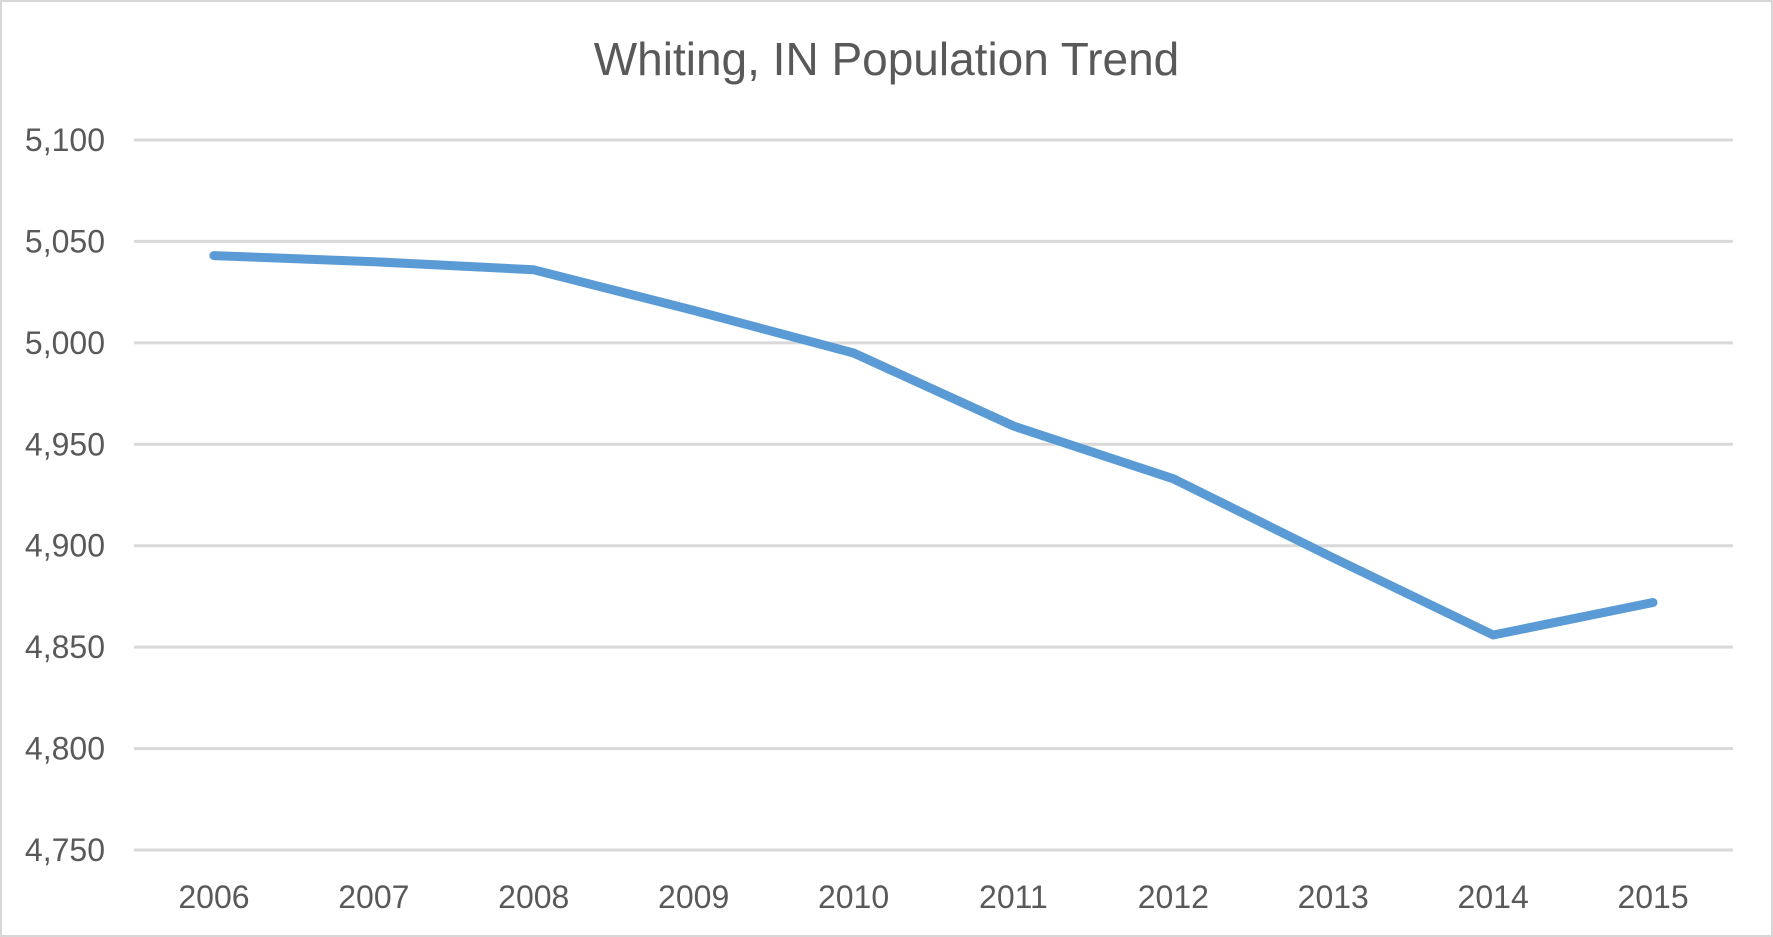  What do you see at coordinates (65, 850) in the screenshot?
I see `y-axis-tick-label: 4,750` at bounding box center [65, 850].